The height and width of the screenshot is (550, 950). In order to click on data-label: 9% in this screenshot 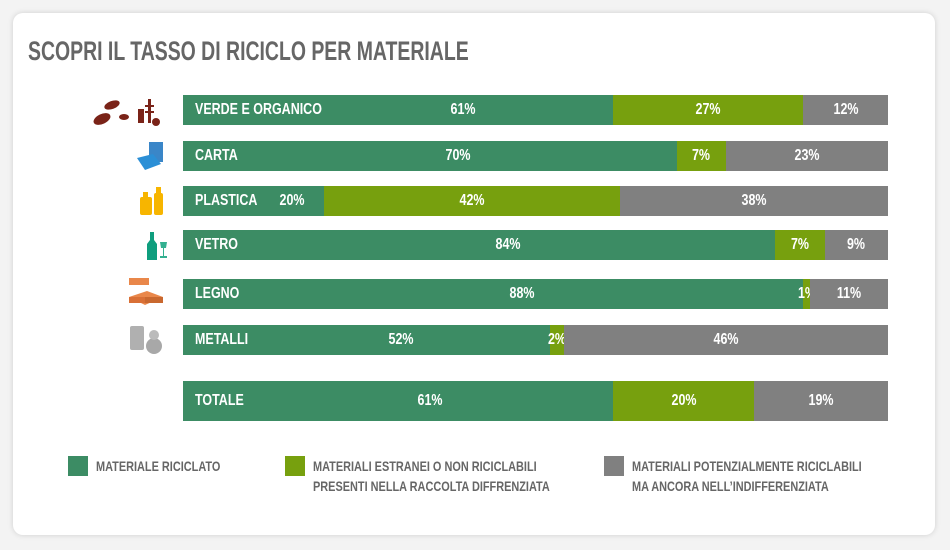, I will do `click(856, 244)`.